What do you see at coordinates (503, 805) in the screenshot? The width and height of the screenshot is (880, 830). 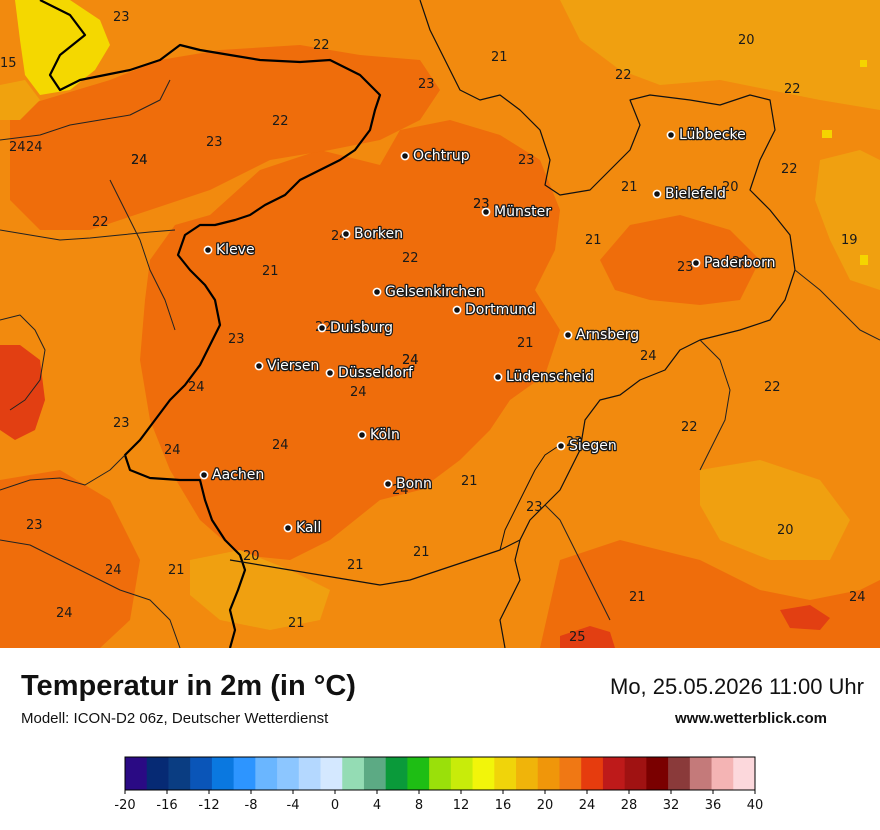 I see `legend-tick-label: 16` at bounding box center [503, 805].